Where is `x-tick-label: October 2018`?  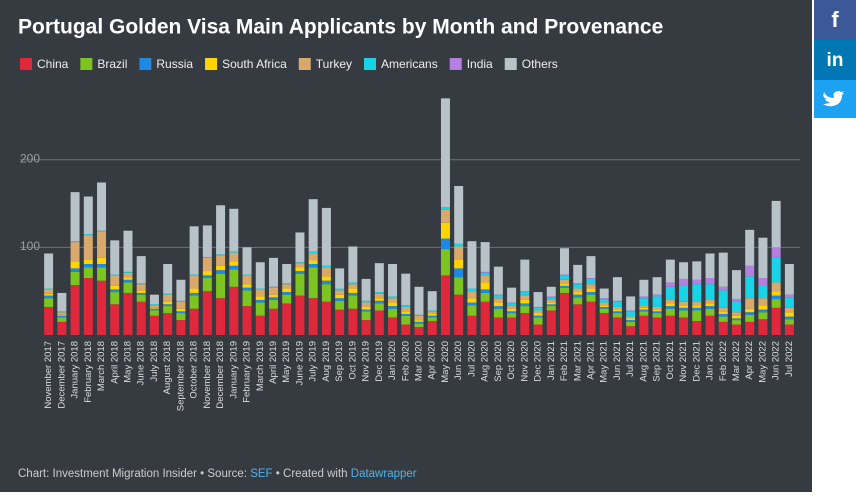
x-tick-label: October 2018 is located at coordinates (194, 370).